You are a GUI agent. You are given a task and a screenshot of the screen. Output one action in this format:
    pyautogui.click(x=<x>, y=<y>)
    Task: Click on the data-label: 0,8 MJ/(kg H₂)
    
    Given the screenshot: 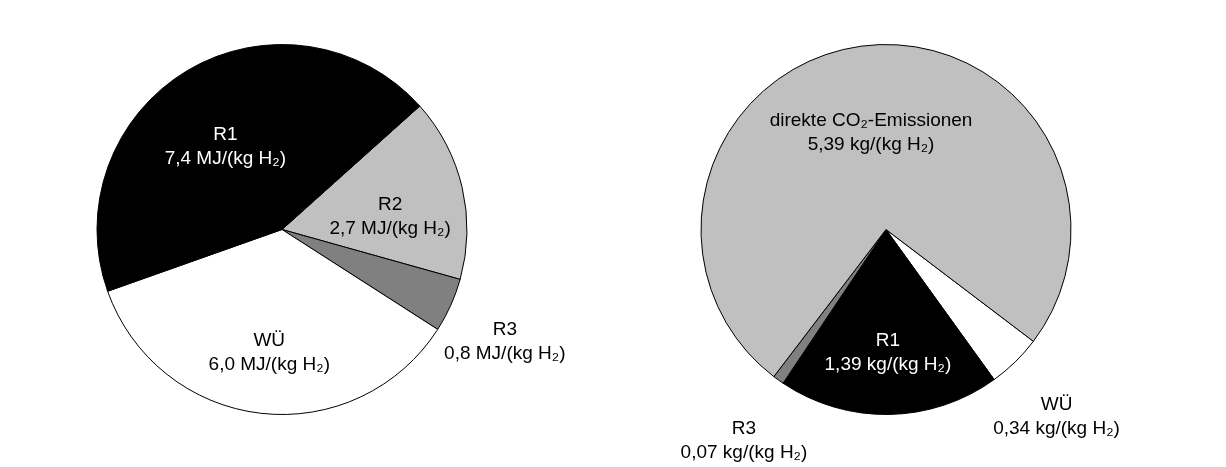 What is the action you would take?
    pyautogui.click(x=505, y=353)
    